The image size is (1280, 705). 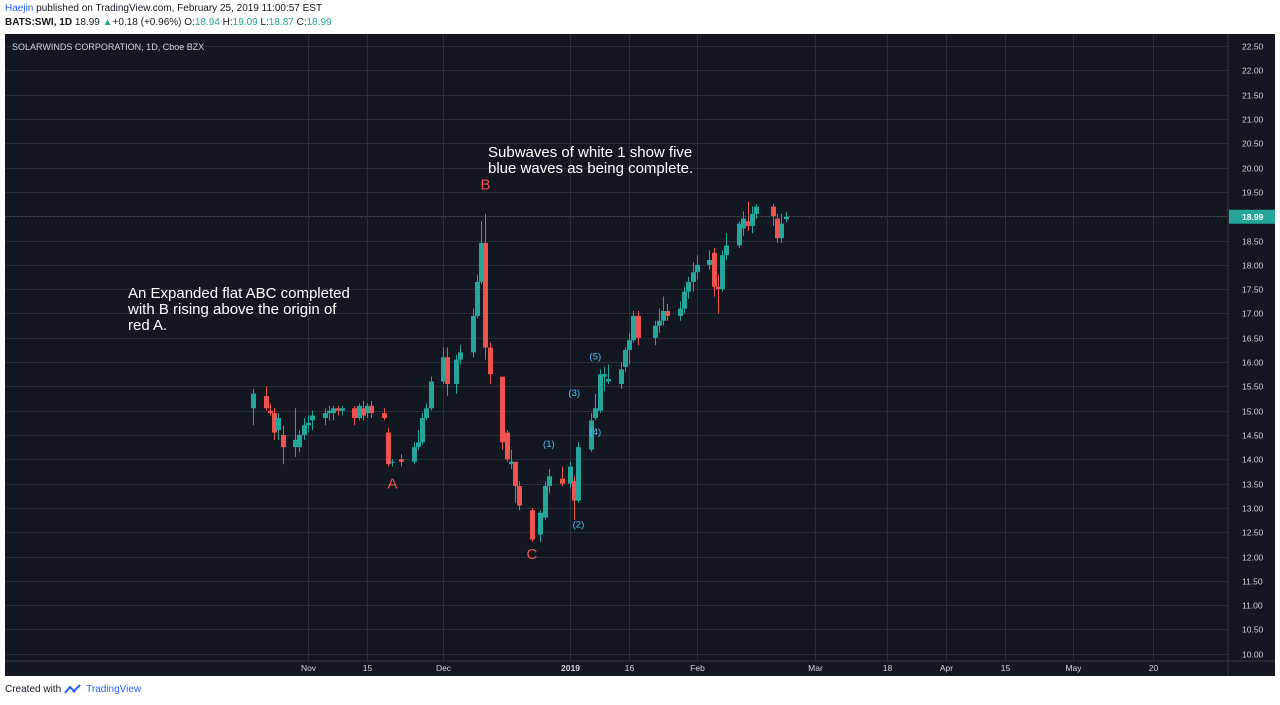 I want to click on note-line: blue waves as being complete., so click(x=590, y=168).